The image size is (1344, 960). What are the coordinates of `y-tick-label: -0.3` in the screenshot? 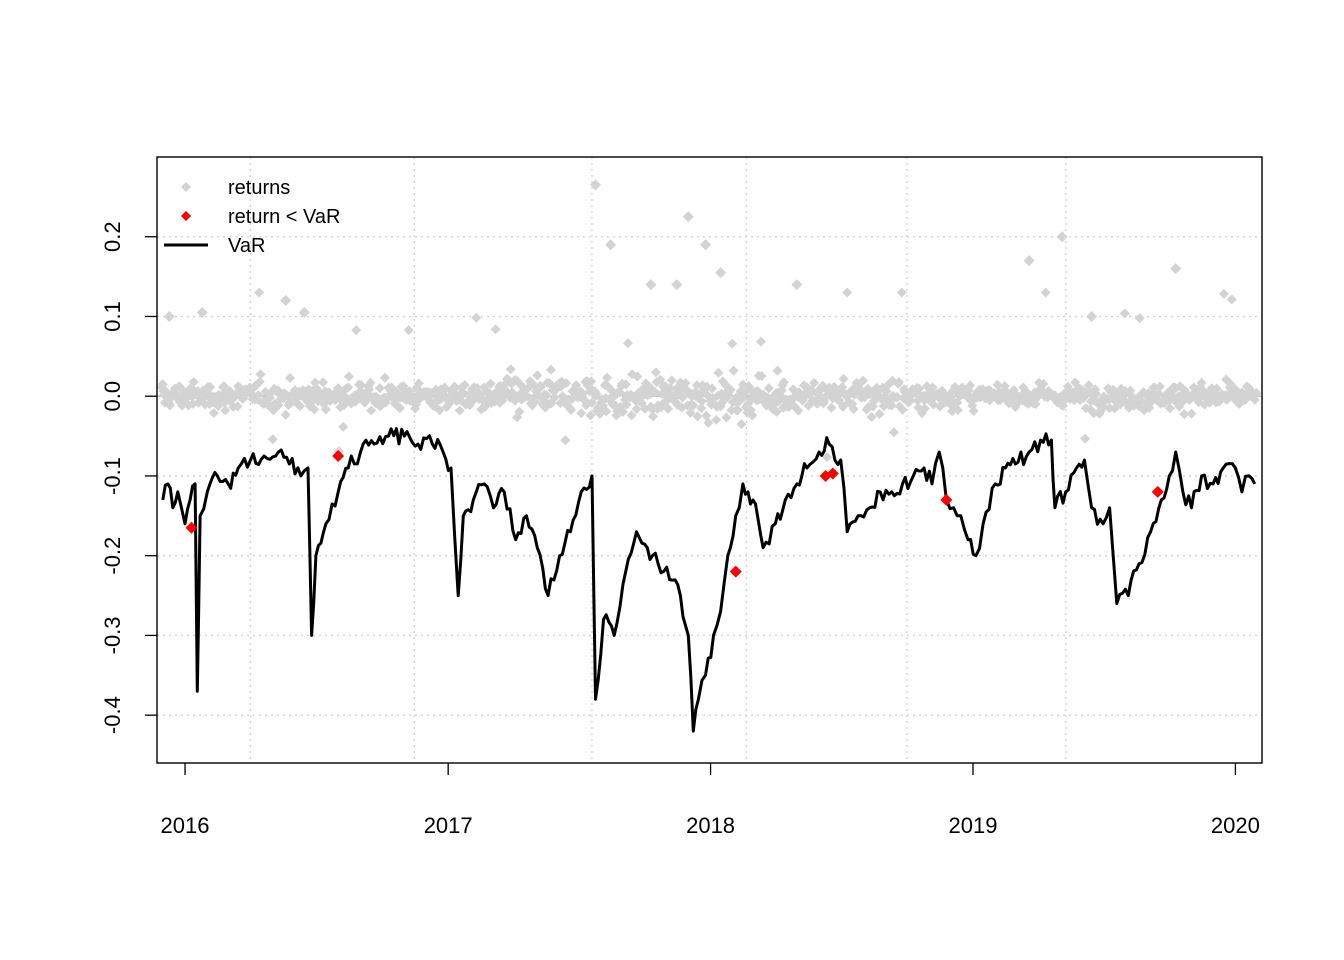 It's located at (112, 635).